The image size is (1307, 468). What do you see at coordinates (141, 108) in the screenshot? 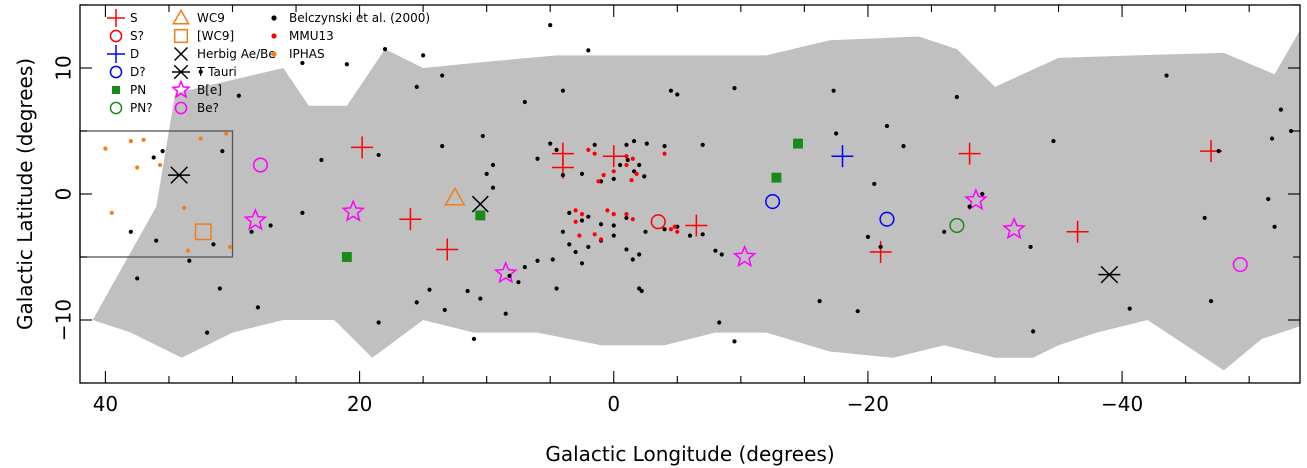
I see `legend-label: PN?` at bounding box center [141, 108].